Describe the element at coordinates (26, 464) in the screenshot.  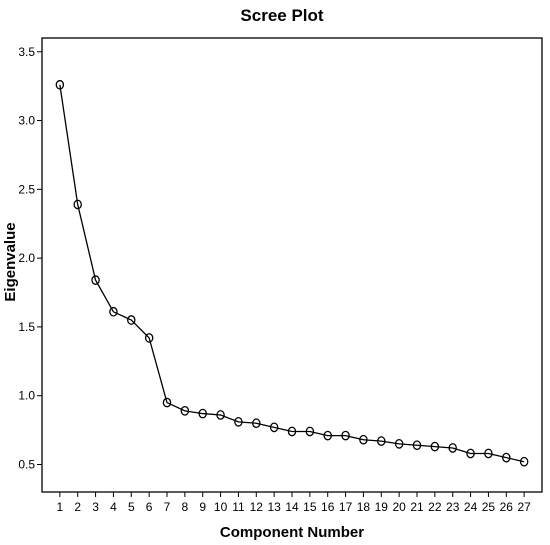
I see `y-tick-label: 0.5` at that location.